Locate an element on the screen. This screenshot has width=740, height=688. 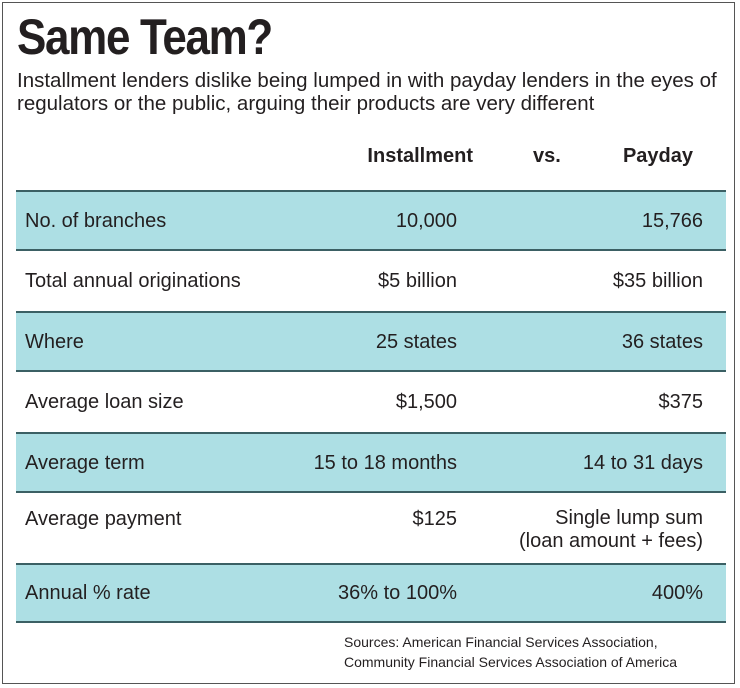
payday-value: 400% is located at coordinates (677, 593).